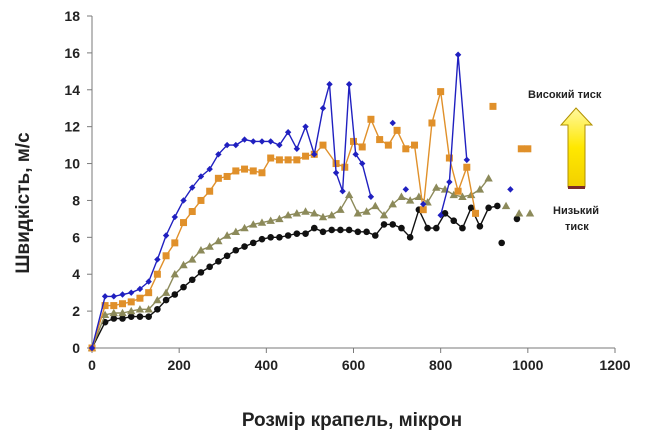 The width and height of the screenshot is (650, 436). Describe the element at coordinates (76, 237) in the screenshot. I see `y-tick-label: 6` at that location.